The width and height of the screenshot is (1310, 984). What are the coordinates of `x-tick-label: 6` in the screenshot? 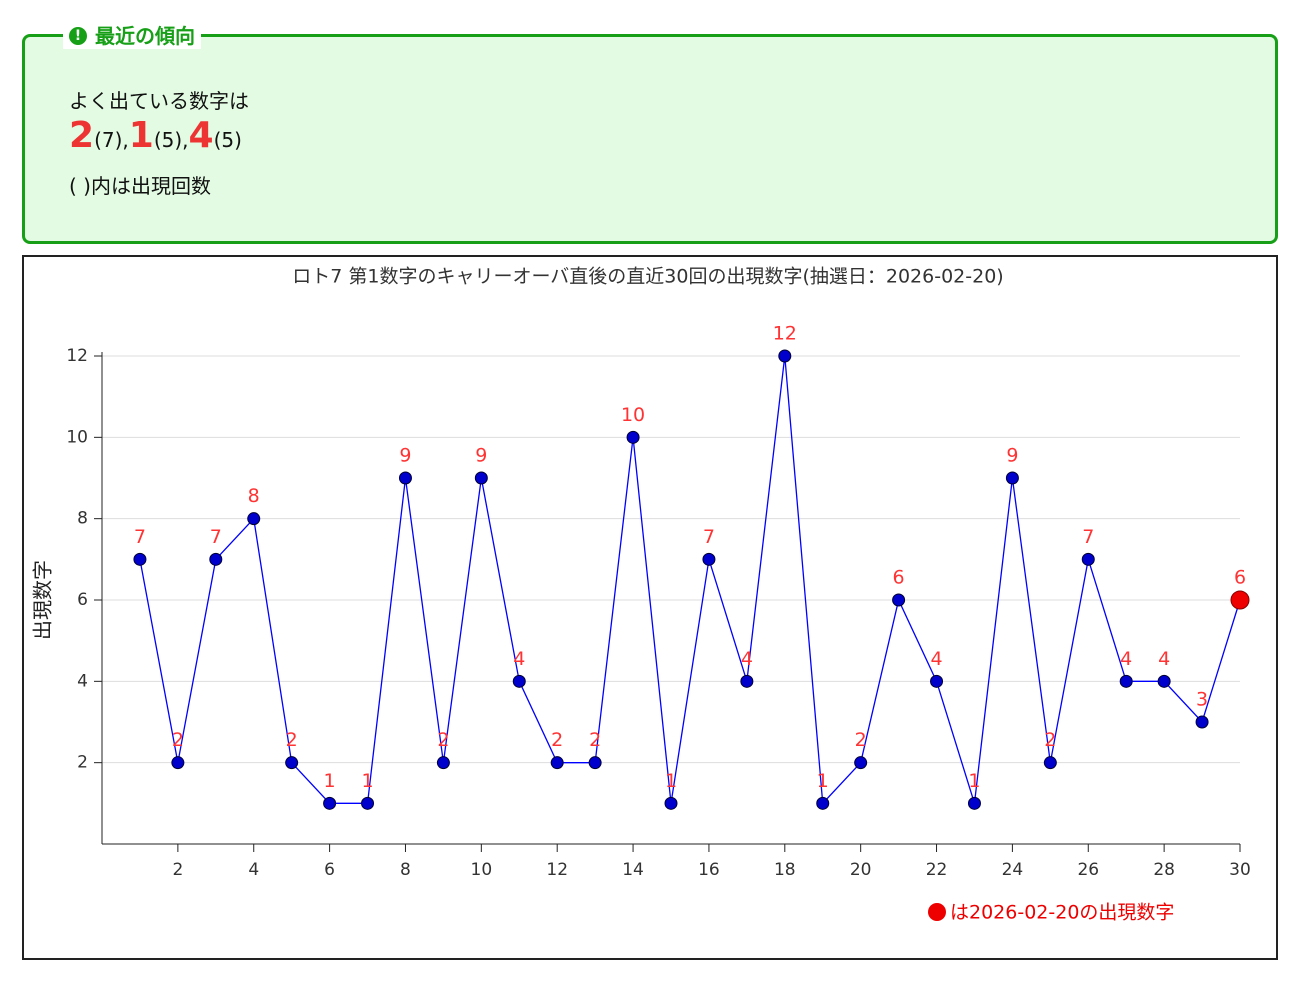 It's located at (329, 870).